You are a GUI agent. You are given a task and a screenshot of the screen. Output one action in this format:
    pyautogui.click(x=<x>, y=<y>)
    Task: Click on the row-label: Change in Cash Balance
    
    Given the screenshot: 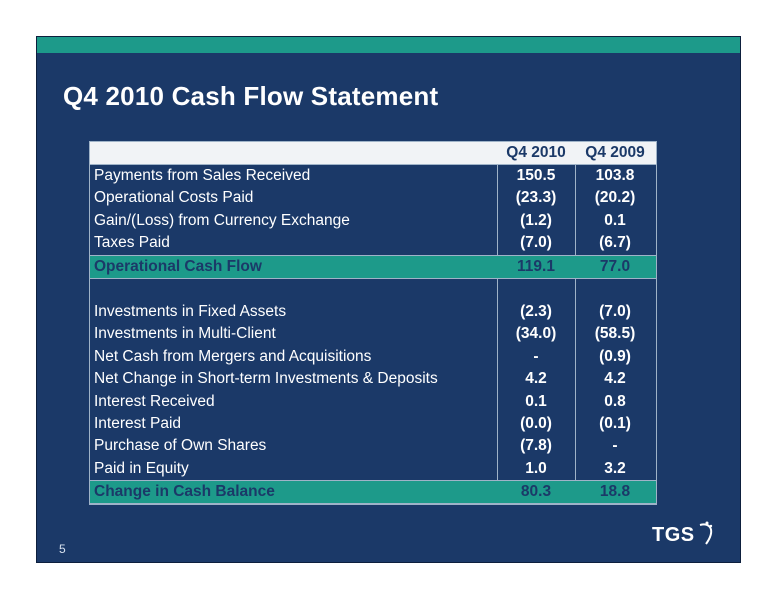 What is the action you would take?
    pyautogui.click(x=184, y=492)
    